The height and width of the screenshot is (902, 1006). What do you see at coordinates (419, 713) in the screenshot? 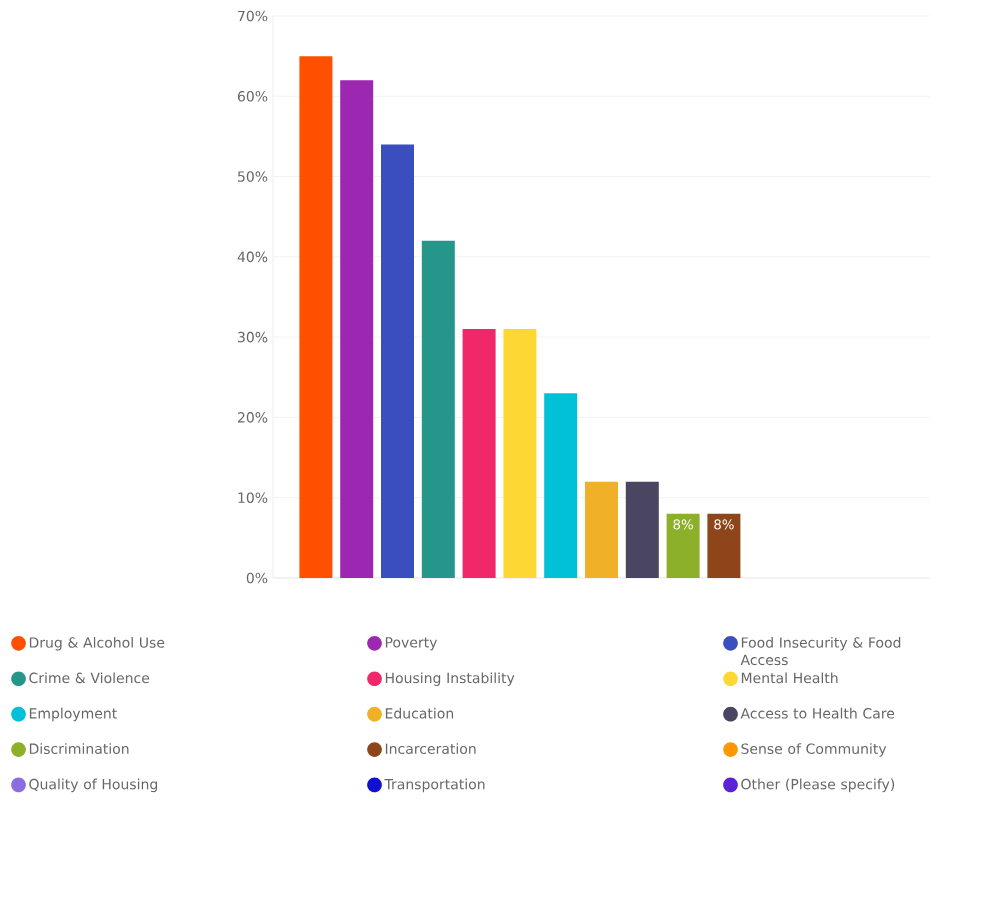
I see `legend-label: Education` at bounding box center [419, 713].